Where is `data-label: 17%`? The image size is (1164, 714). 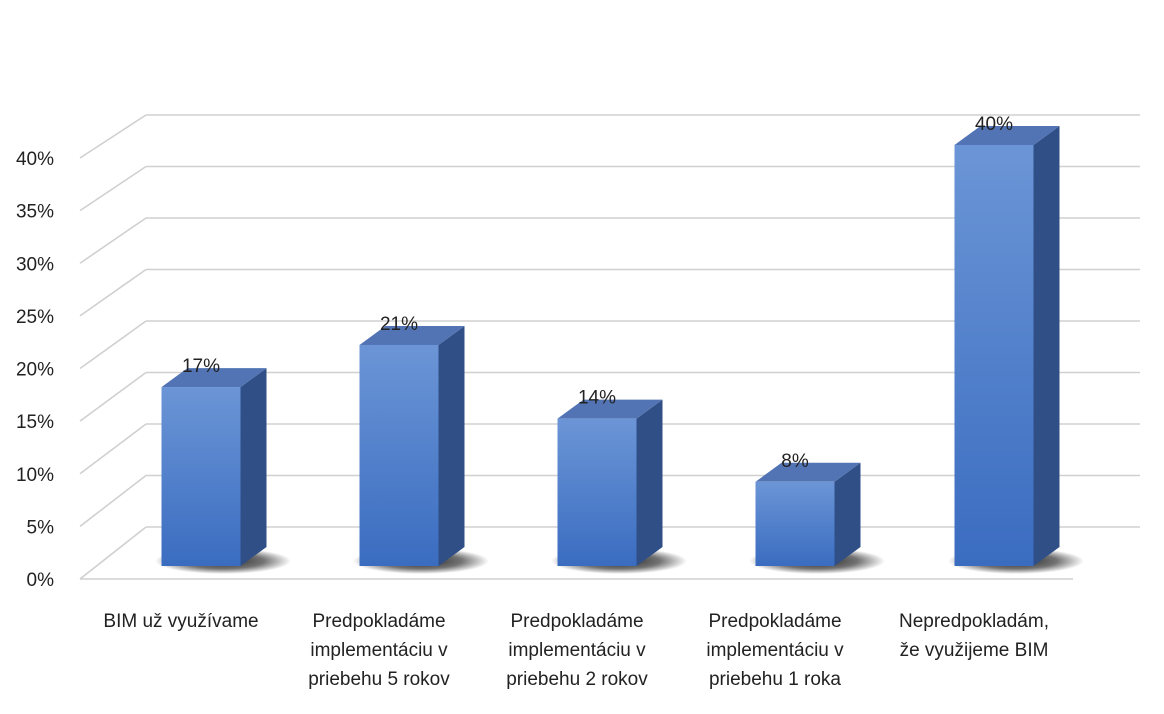
data-label: 17% is located at coordinates (201, 366).